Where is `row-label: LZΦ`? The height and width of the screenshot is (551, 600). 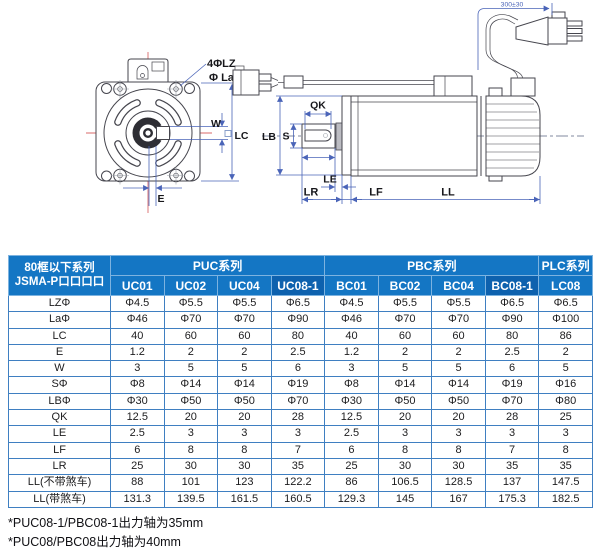 row-label: LZΦ is located at coordinates (59, 303).